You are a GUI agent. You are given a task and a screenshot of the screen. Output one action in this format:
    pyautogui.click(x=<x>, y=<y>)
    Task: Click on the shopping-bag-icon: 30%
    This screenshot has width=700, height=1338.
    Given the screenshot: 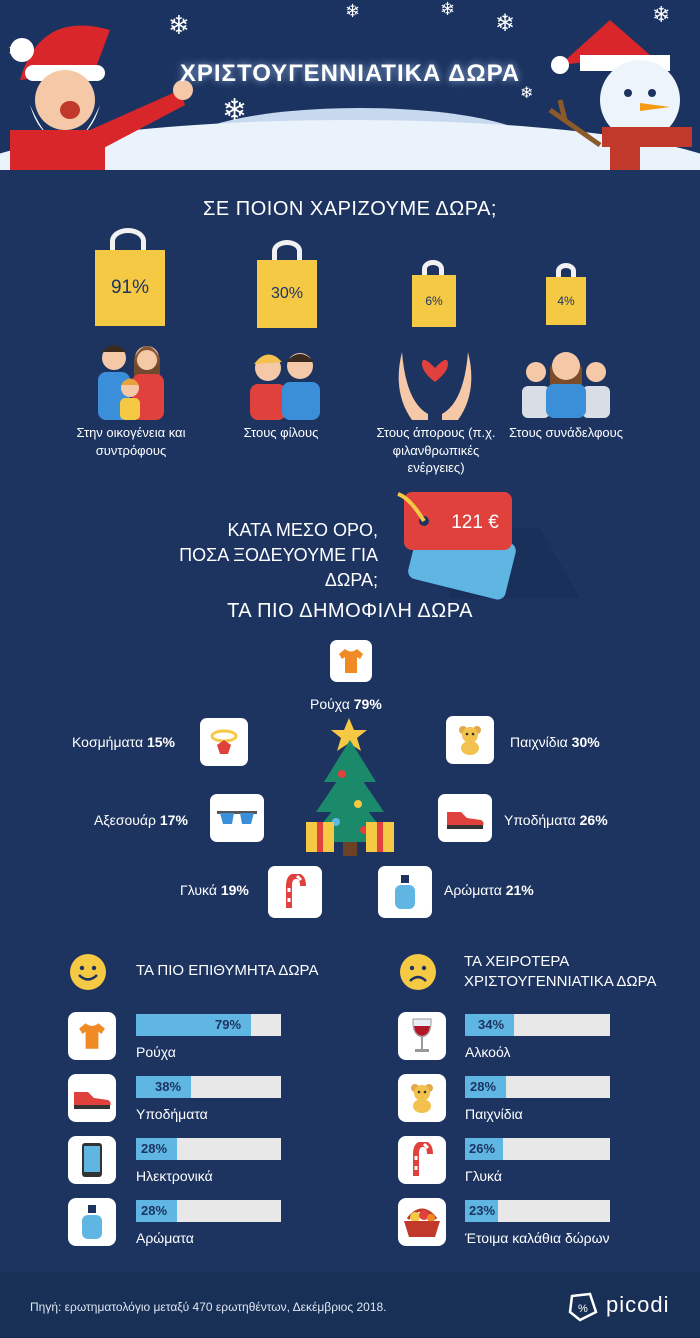 What is the action you would take?
    pyautogui.click(x=287, y=294)
    